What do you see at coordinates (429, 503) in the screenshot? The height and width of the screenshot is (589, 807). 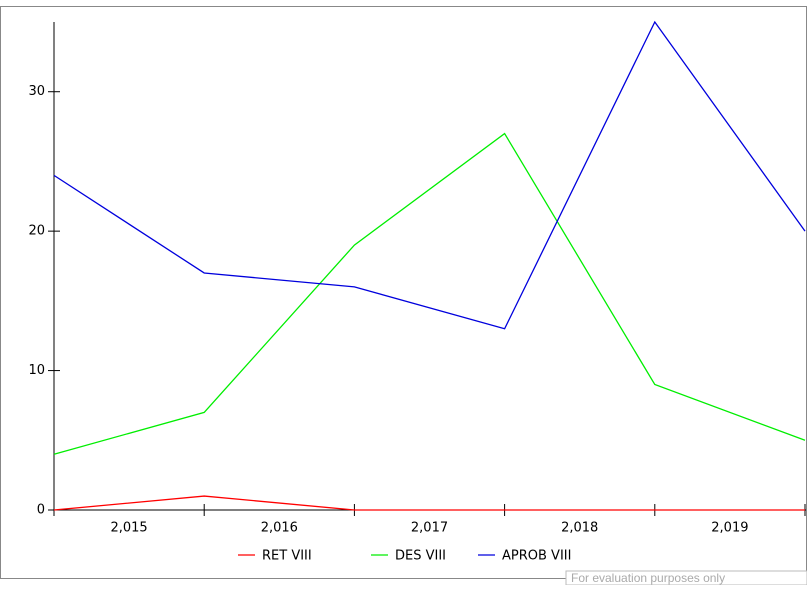 I see `series-line` at bounding box center [429, 503].